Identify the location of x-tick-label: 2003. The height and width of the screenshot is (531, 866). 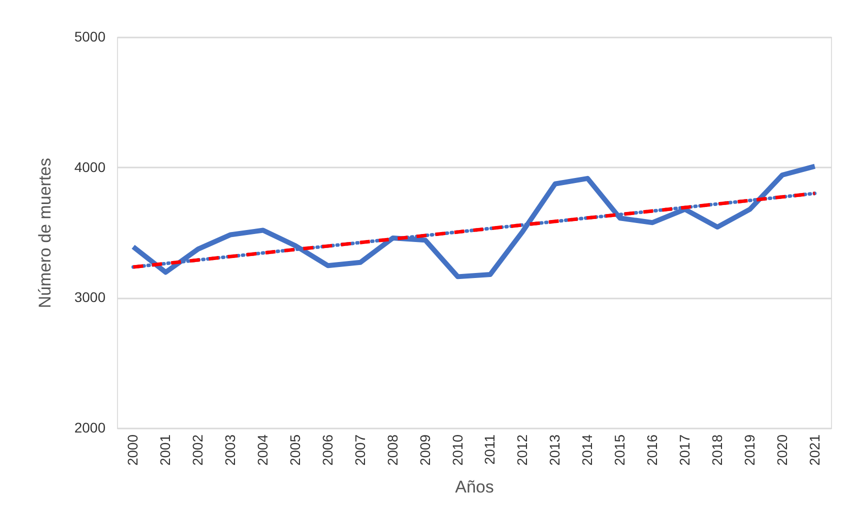
(230, 450).